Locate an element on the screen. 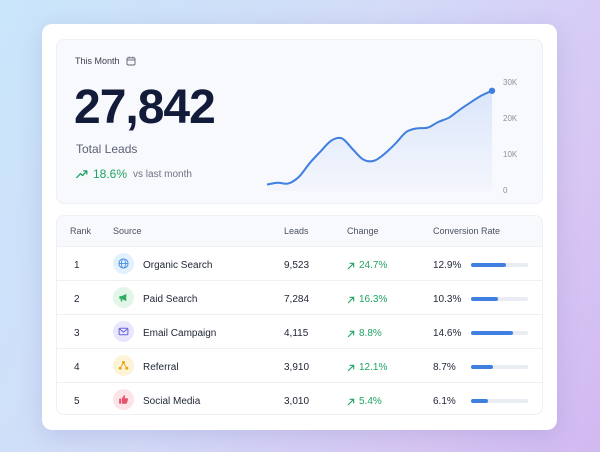 The image size is (600, 452). header-rank: Rank is located at coordinates (81, 231).